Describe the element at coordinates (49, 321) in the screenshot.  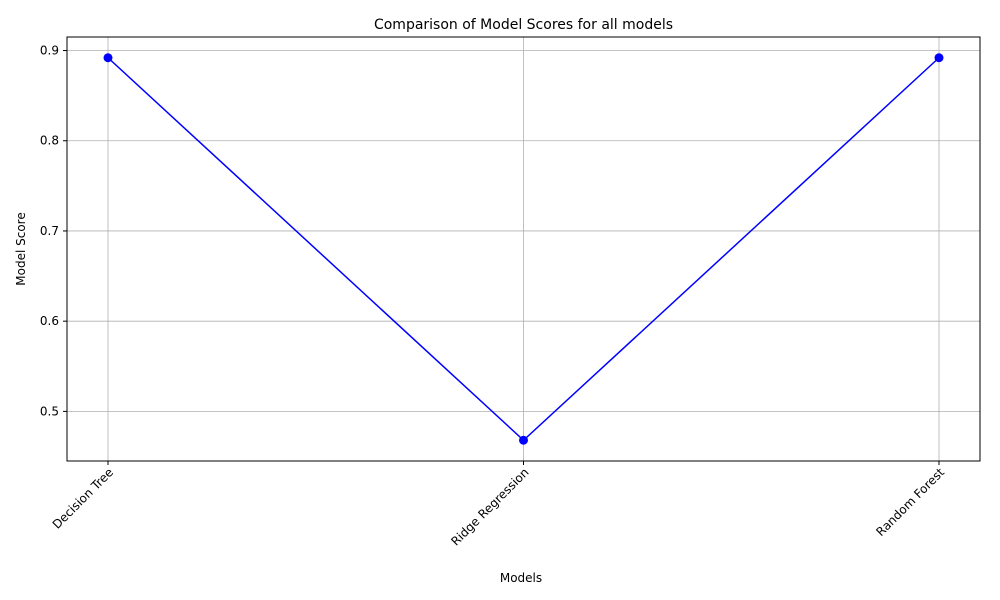
I see `y-tick-label: 0.6` at that location.